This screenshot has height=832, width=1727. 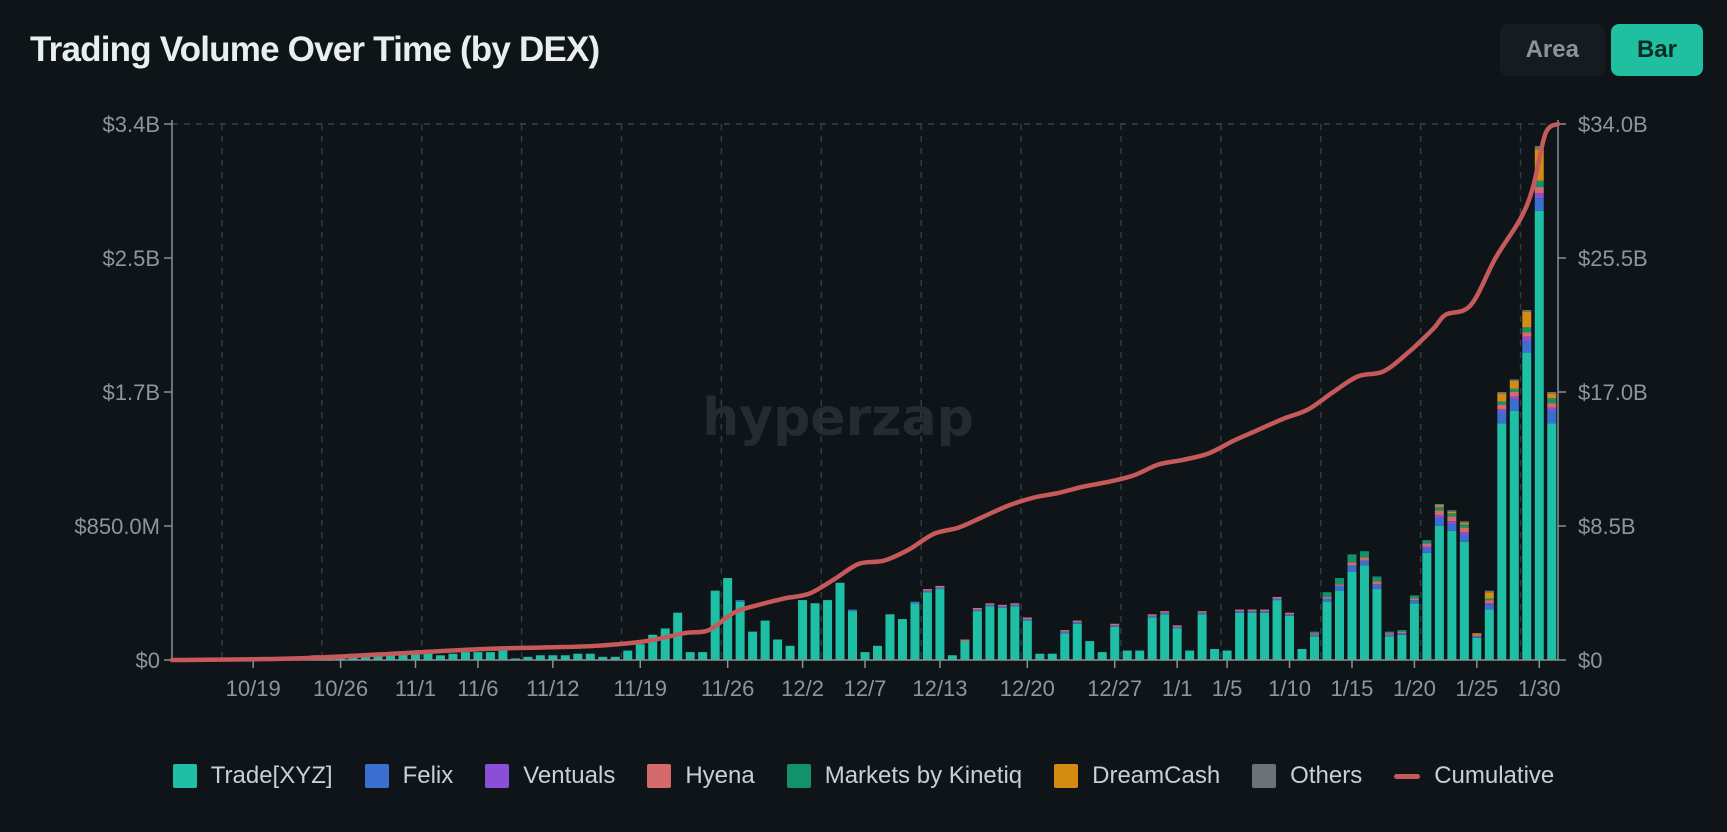 I want to click on legend-item: Cumulative, so click(x=1474, y=776).